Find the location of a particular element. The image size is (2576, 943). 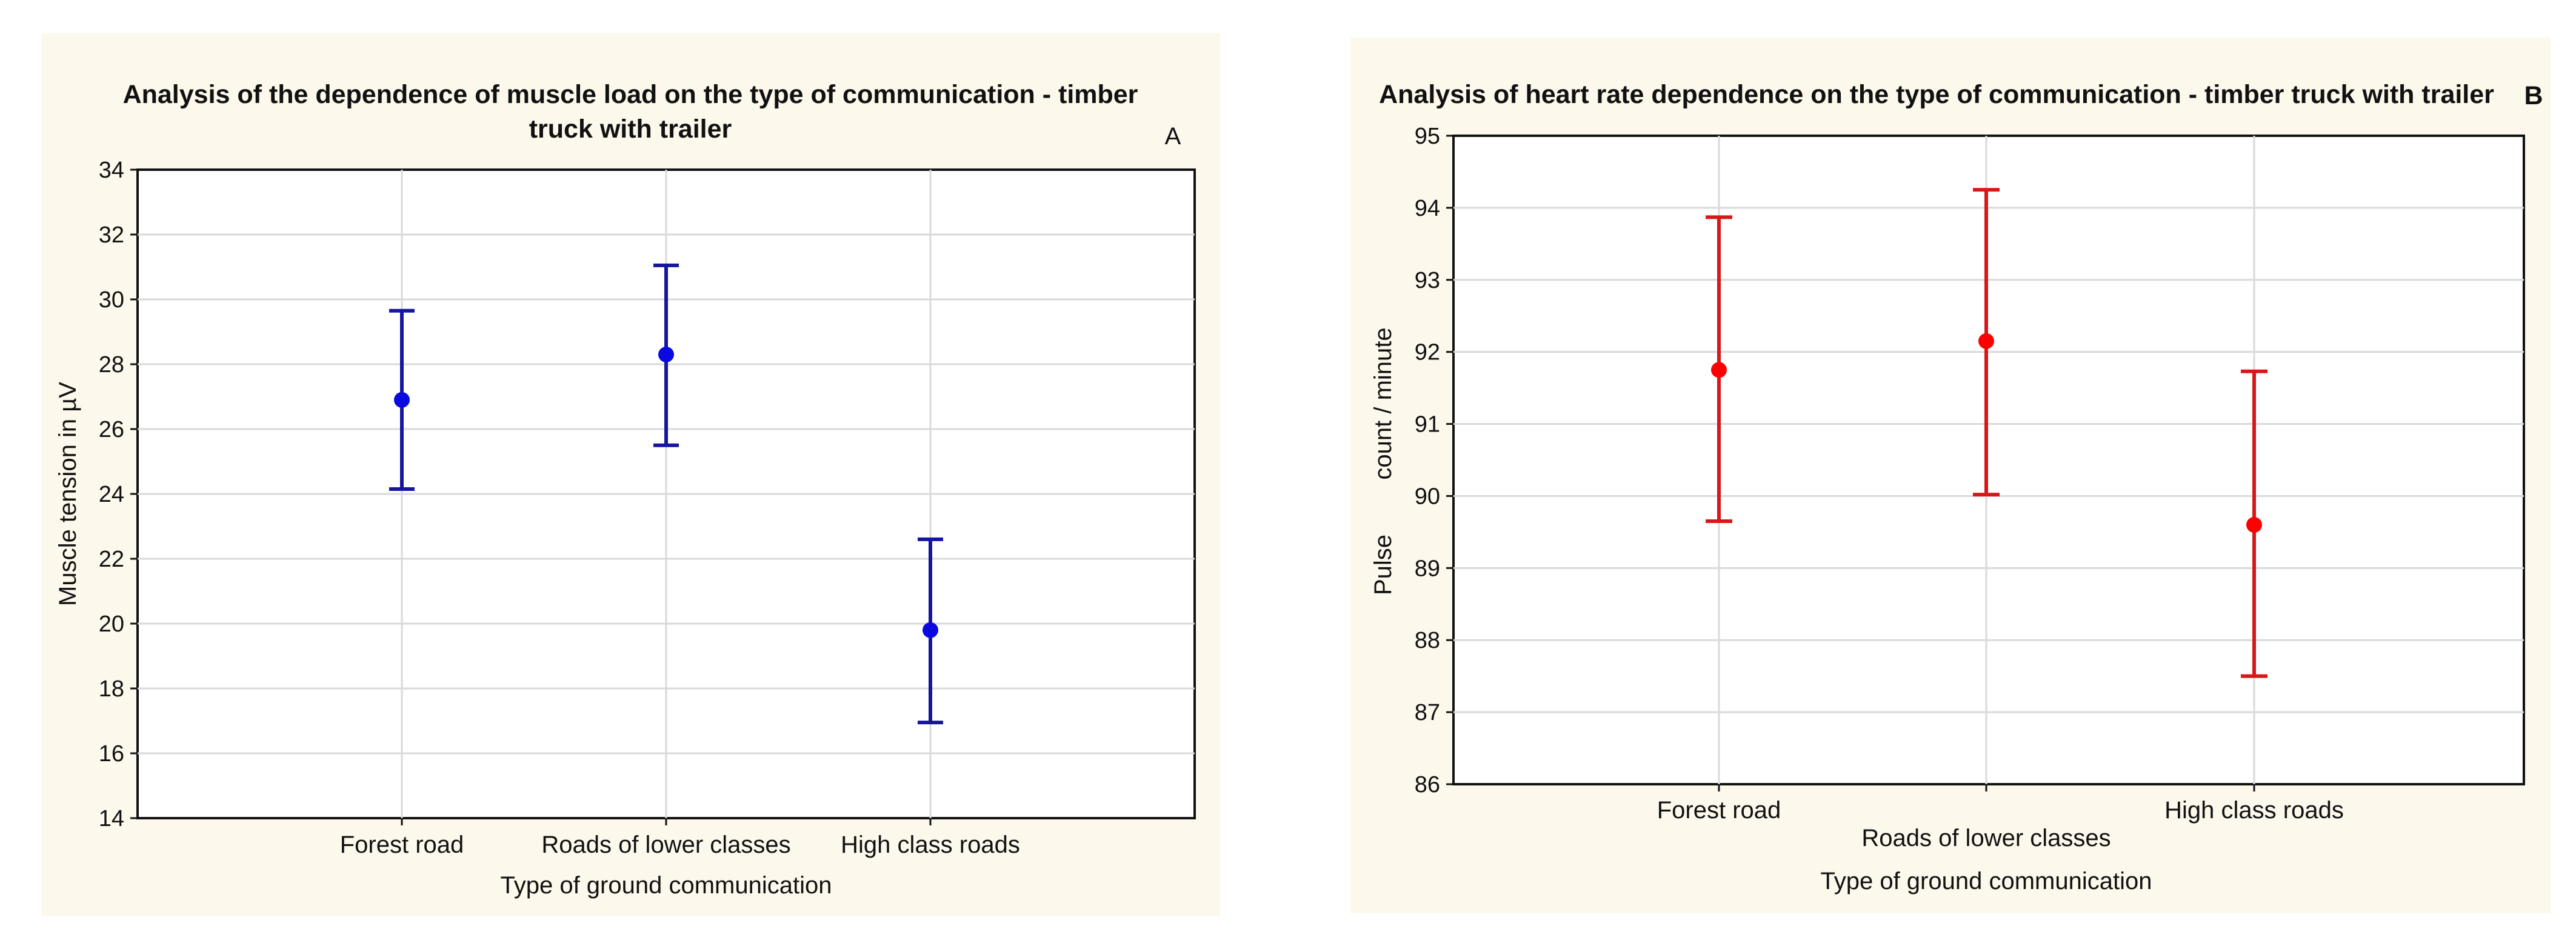

panel-b-y-tick-label: 94 is located at coordinates (1427, 208).